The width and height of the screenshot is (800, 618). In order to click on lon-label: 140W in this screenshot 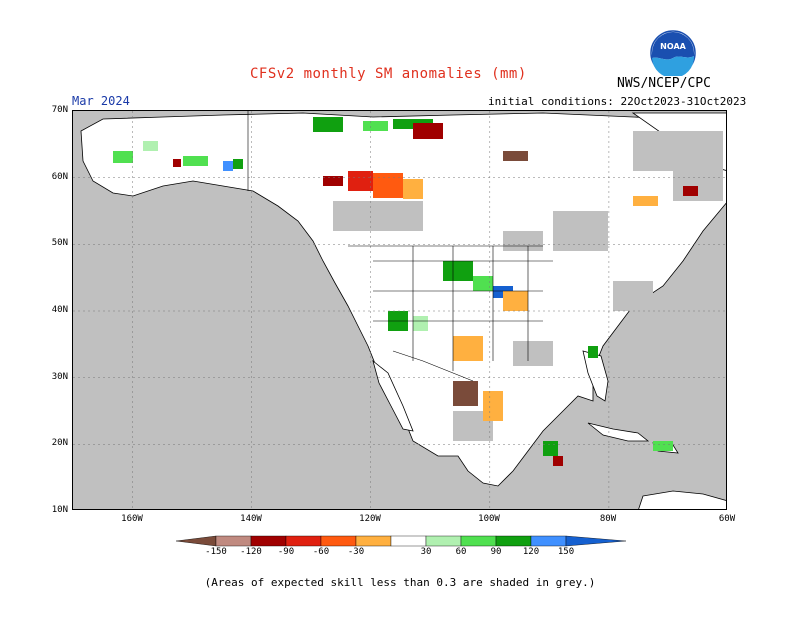, I will do `click(251, 519)`.